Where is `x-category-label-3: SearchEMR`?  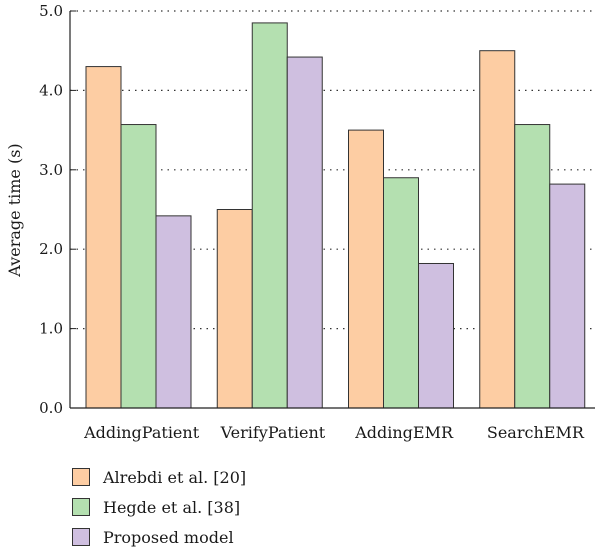
x-category-label-3: SearchEMR is located at coordinates (536, 432).